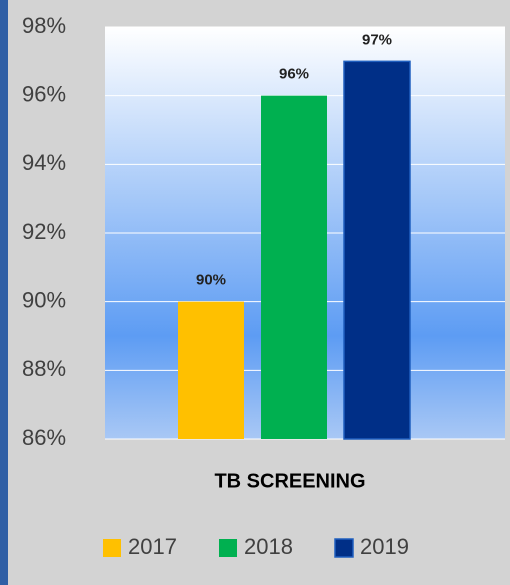  Describe the element at coordinates (44, 93) in the screenshot. I see `y-tick-label: 96%` at that location.